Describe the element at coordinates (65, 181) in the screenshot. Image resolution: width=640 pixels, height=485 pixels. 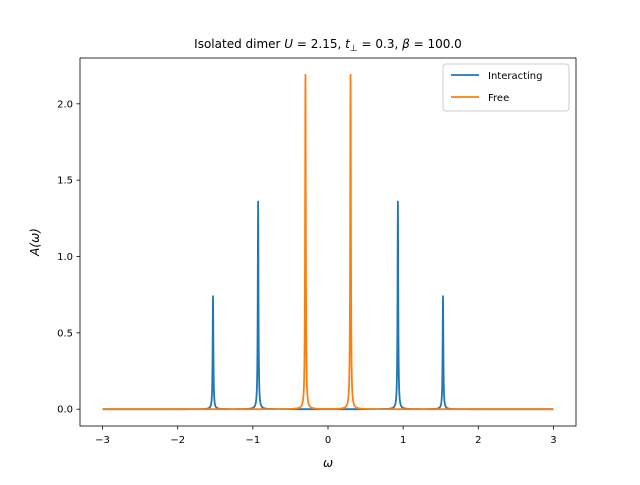
I see `y-tick-label: 1.5` at that location.